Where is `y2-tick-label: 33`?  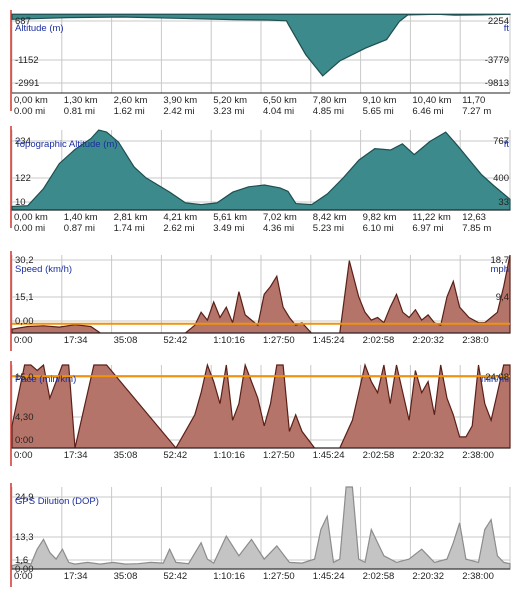 y2-tick-label: 33 is located at coordinates (503, 202).